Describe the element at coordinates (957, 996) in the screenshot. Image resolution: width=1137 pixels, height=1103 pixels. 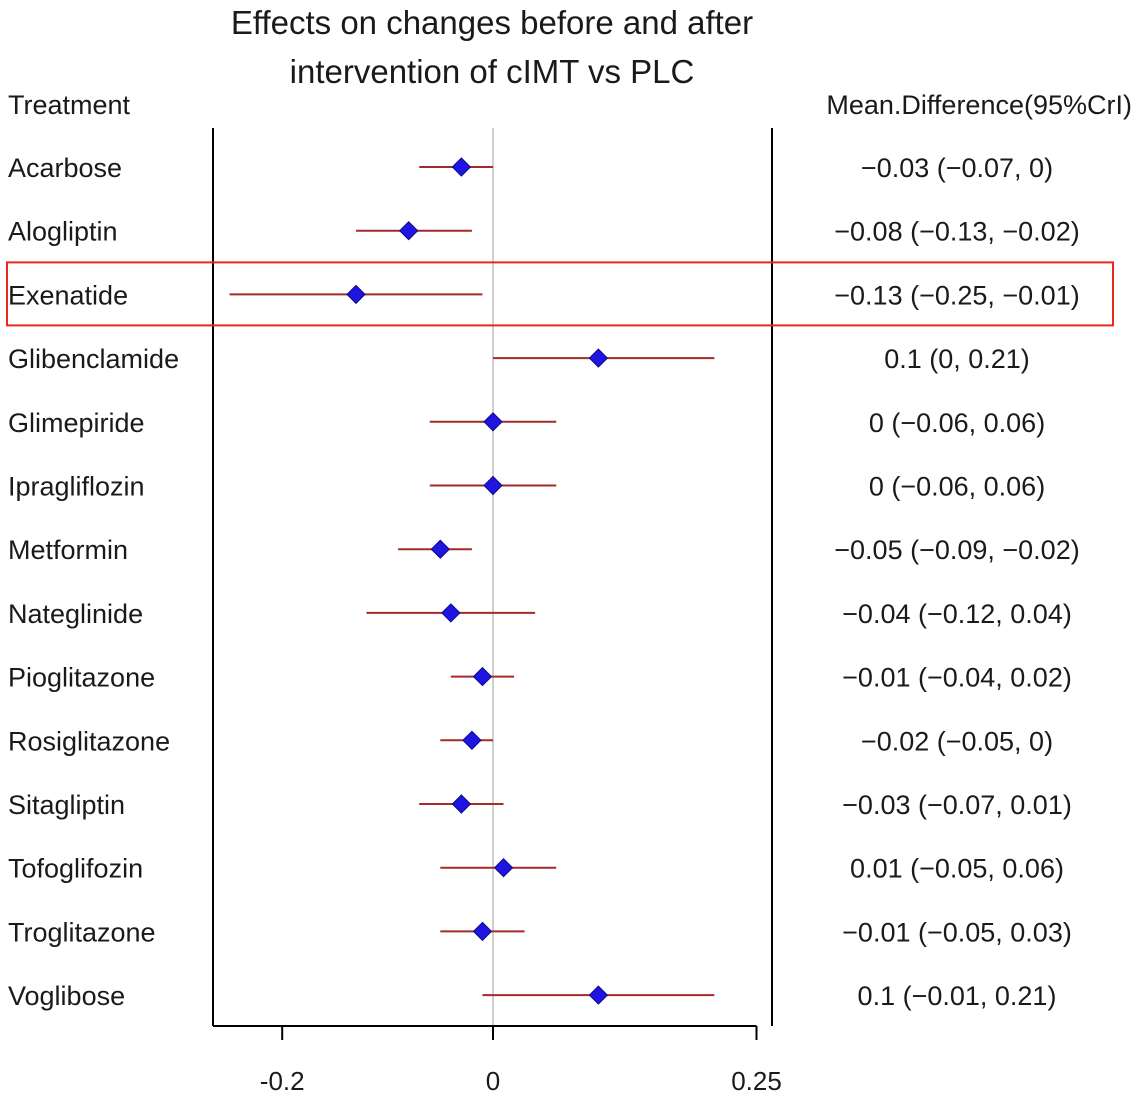
I see `mean-difference-estimate: 0.1 (−0.01, 0.21)` at that location.